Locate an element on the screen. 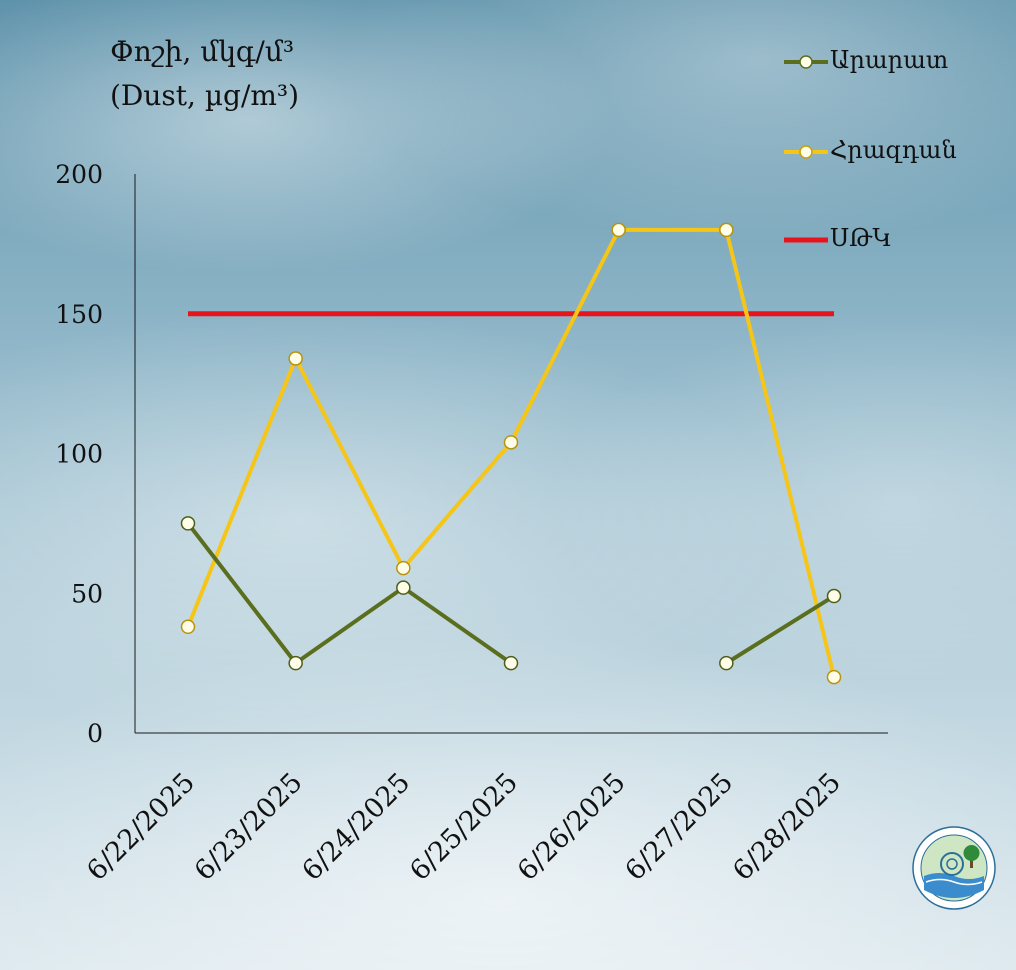  legend-marker-mac is located at coordinates (806, 240).